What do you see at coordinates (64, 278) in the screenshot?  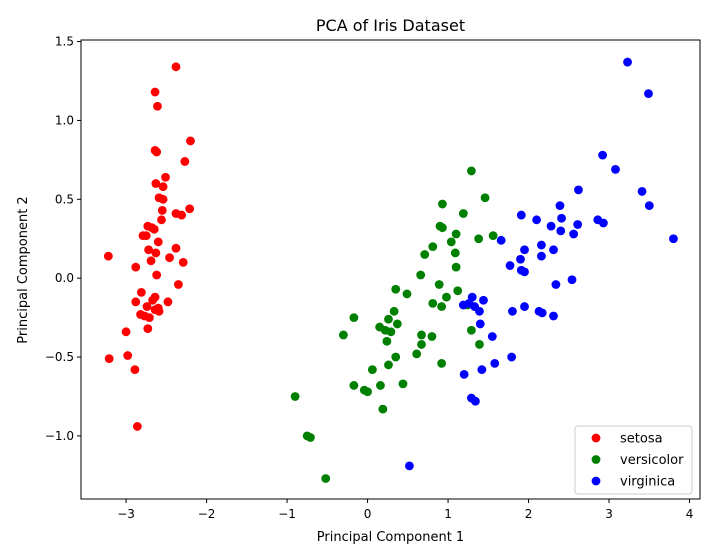 I see `y-tick-label-2: 0.0` at bounding box center [64, 278].